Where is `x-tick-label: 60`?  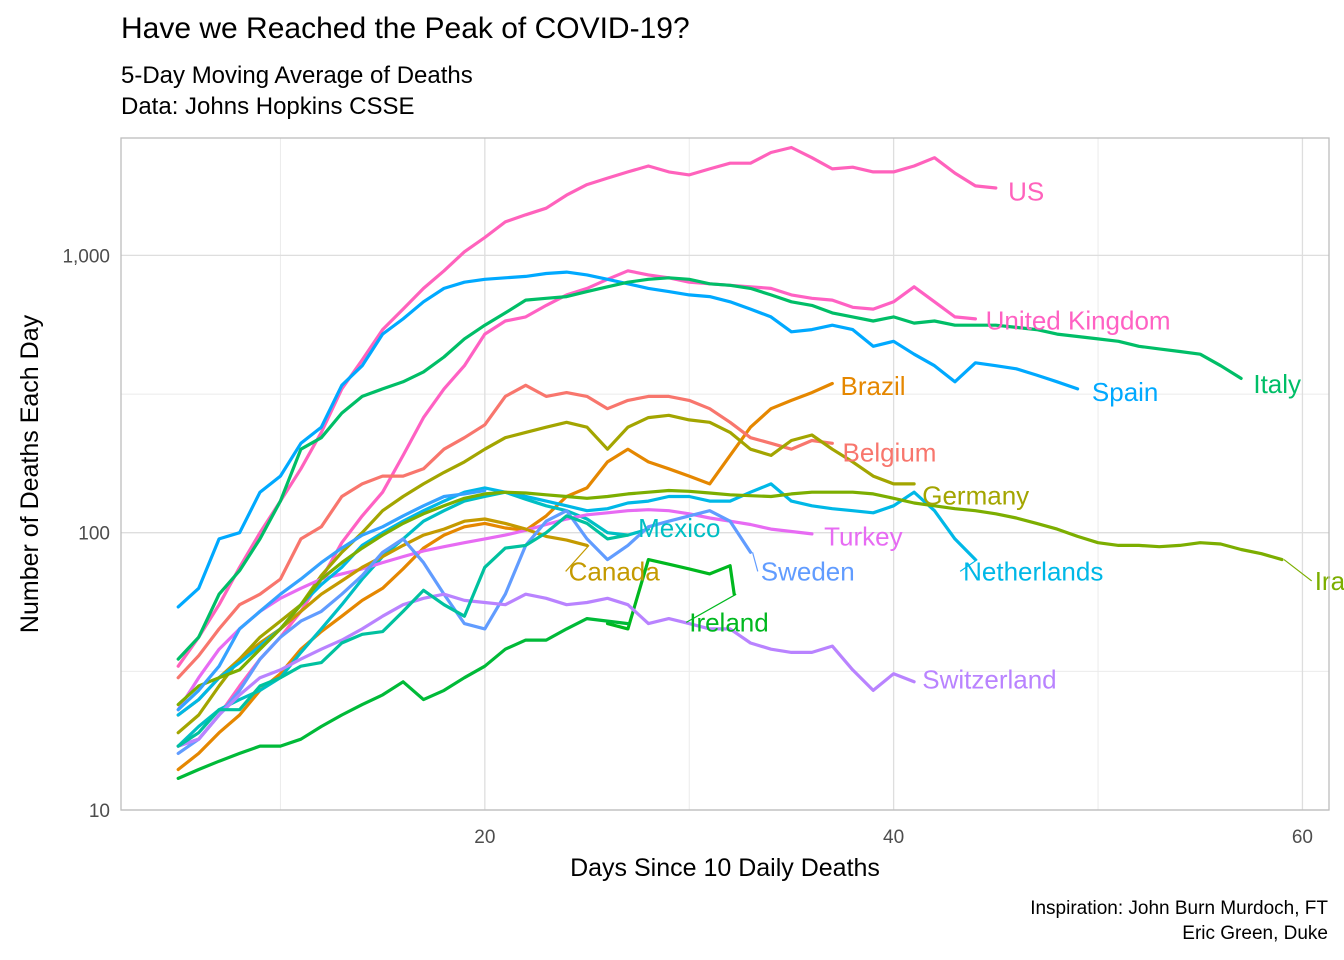 x-tick-label: 60 is located at coordinates (1302, 837).